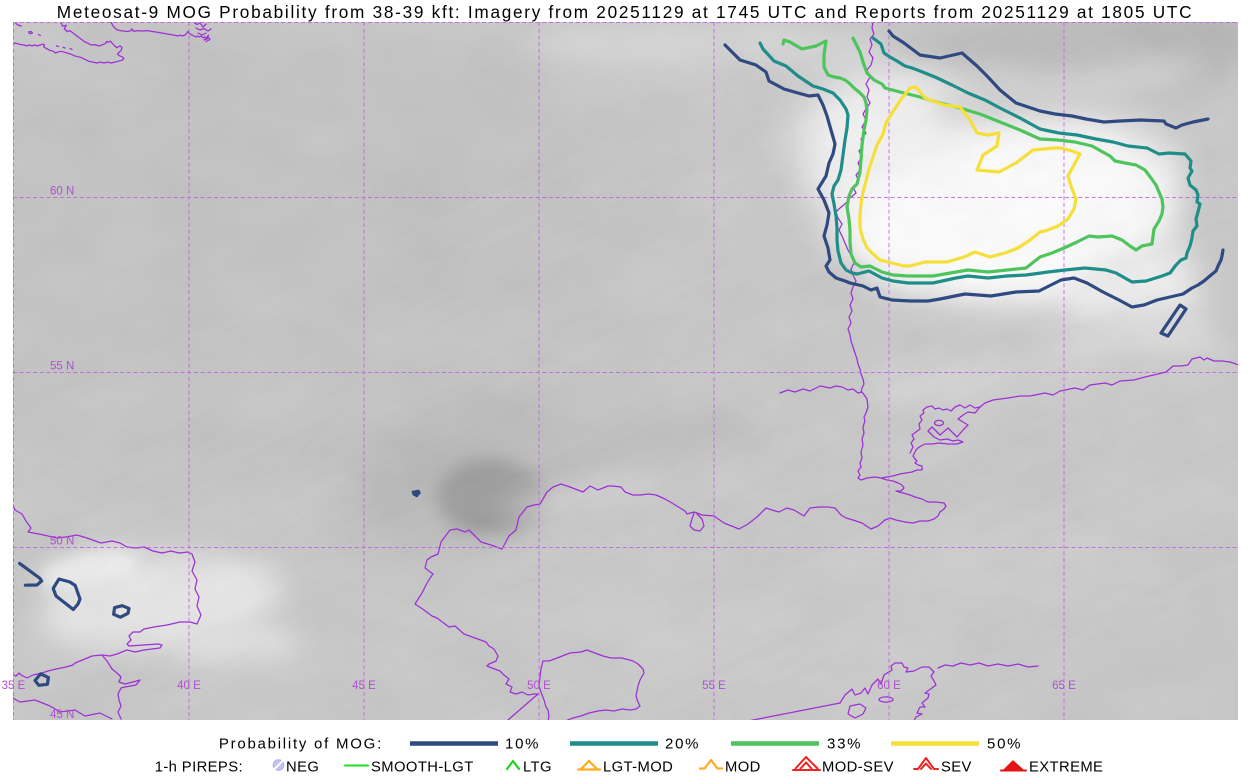 This screenshot has width=1250, height=782. What do you see at coordinates (422, 768) in the screenshot?
I see `svg-text: SMOOTH-LGT` at bounding box center [422, 768].